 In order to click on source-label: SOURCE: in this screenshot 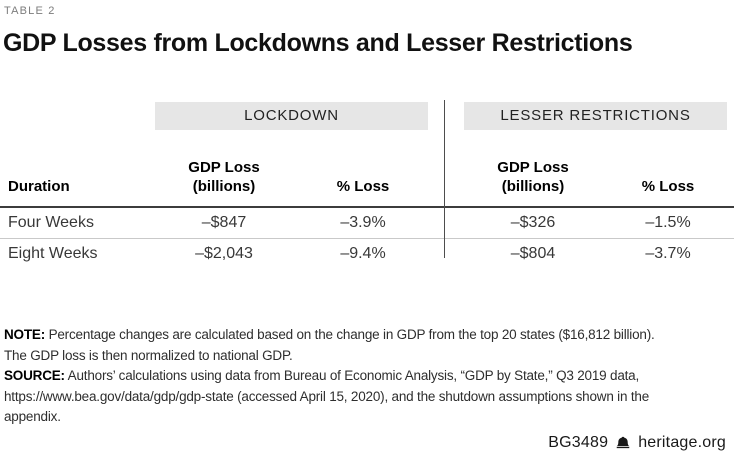, I will do `click(34, 375)`.